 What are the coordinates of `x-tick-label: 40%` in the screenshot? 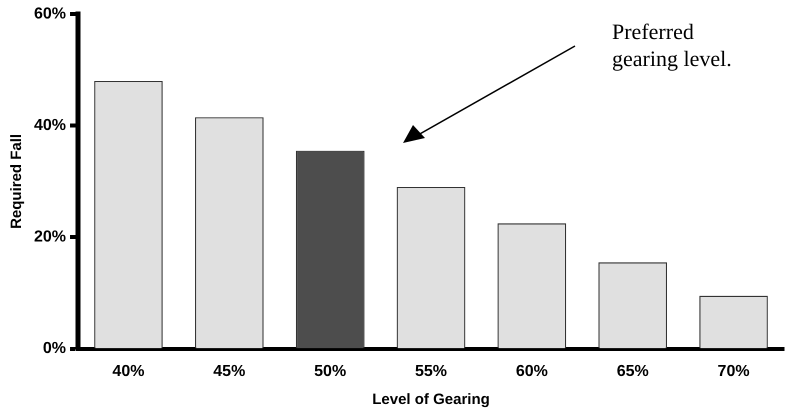 It's located at (128, 371).